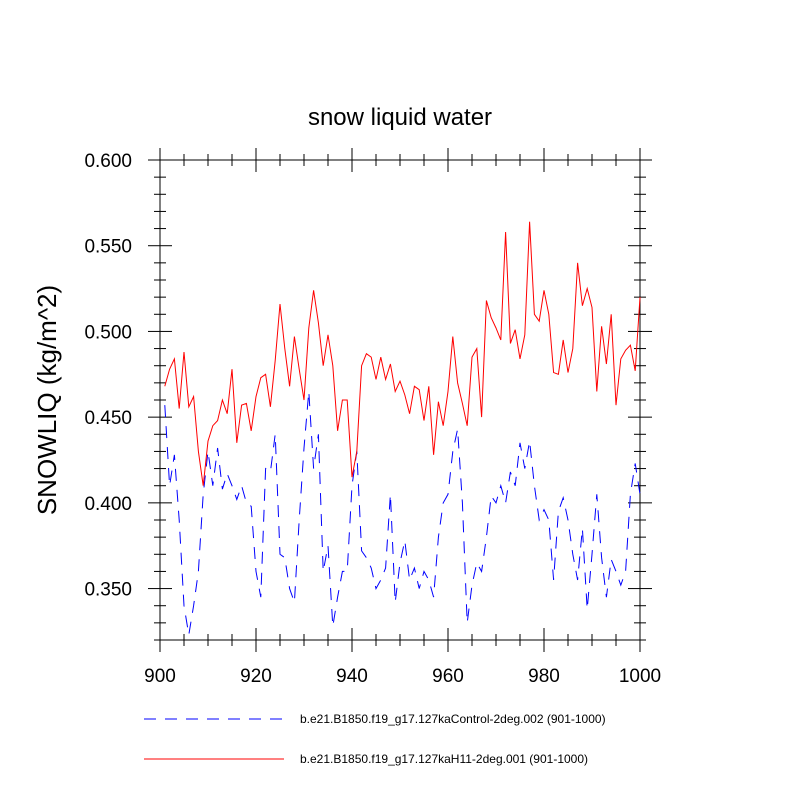 Image resolution: width=800 pixels, height=800 pixels. Describe the element at coordinates (47, 400) in the screenshot. I see `y-axis-label: SNOWLIQ (kg/m^2)` at that location.